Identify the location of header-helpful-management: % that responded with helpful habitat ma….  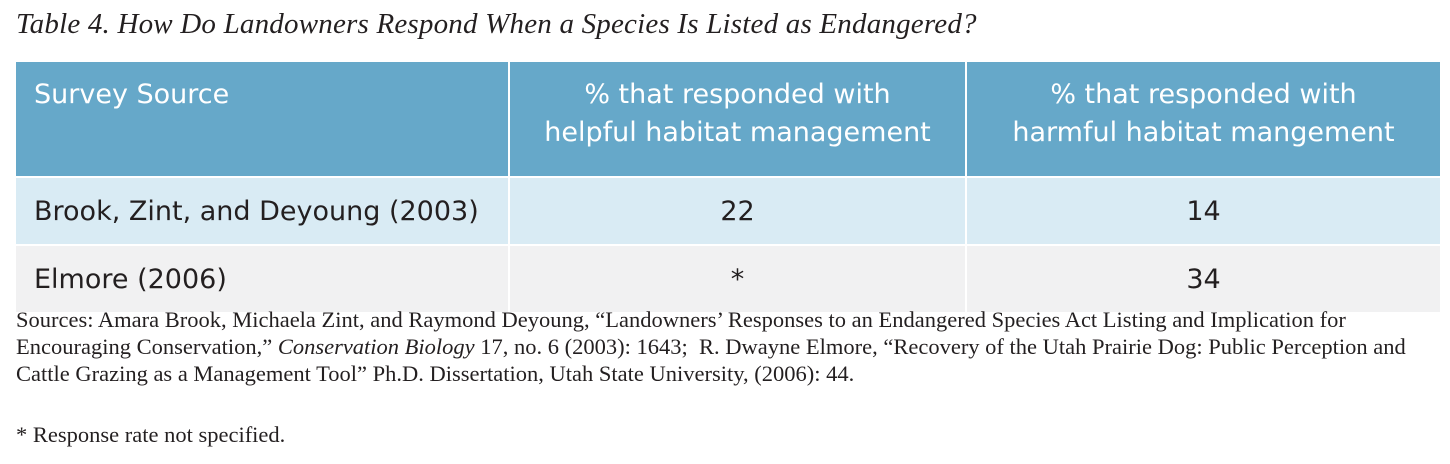
(738, 119).